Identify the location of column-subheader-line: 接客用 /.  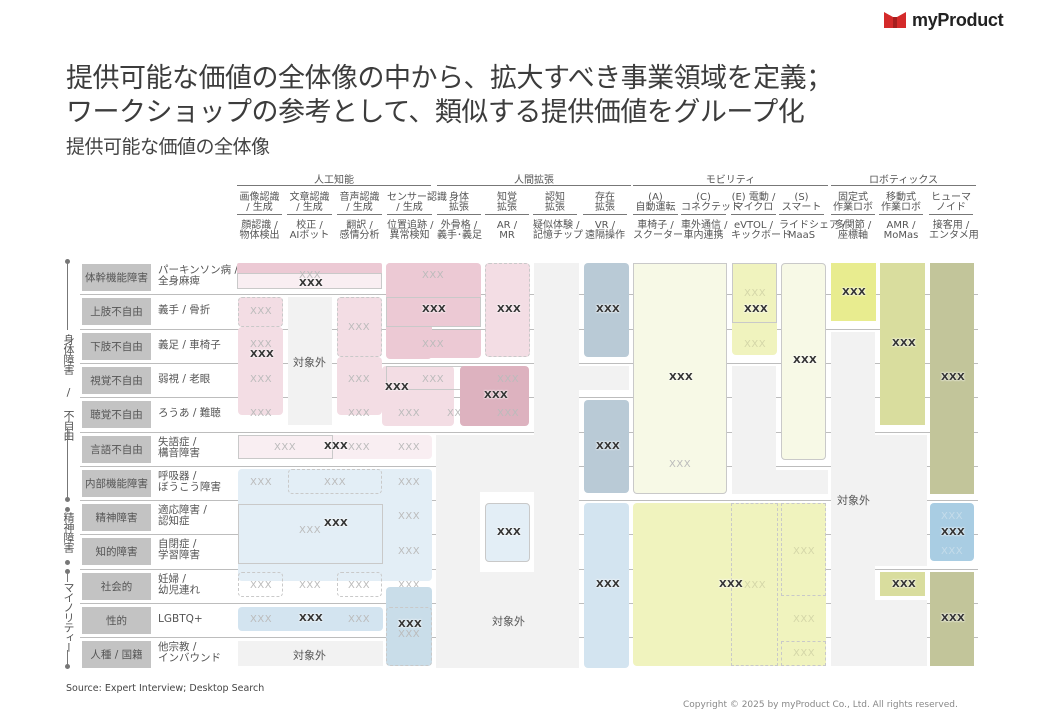
(951, 225).